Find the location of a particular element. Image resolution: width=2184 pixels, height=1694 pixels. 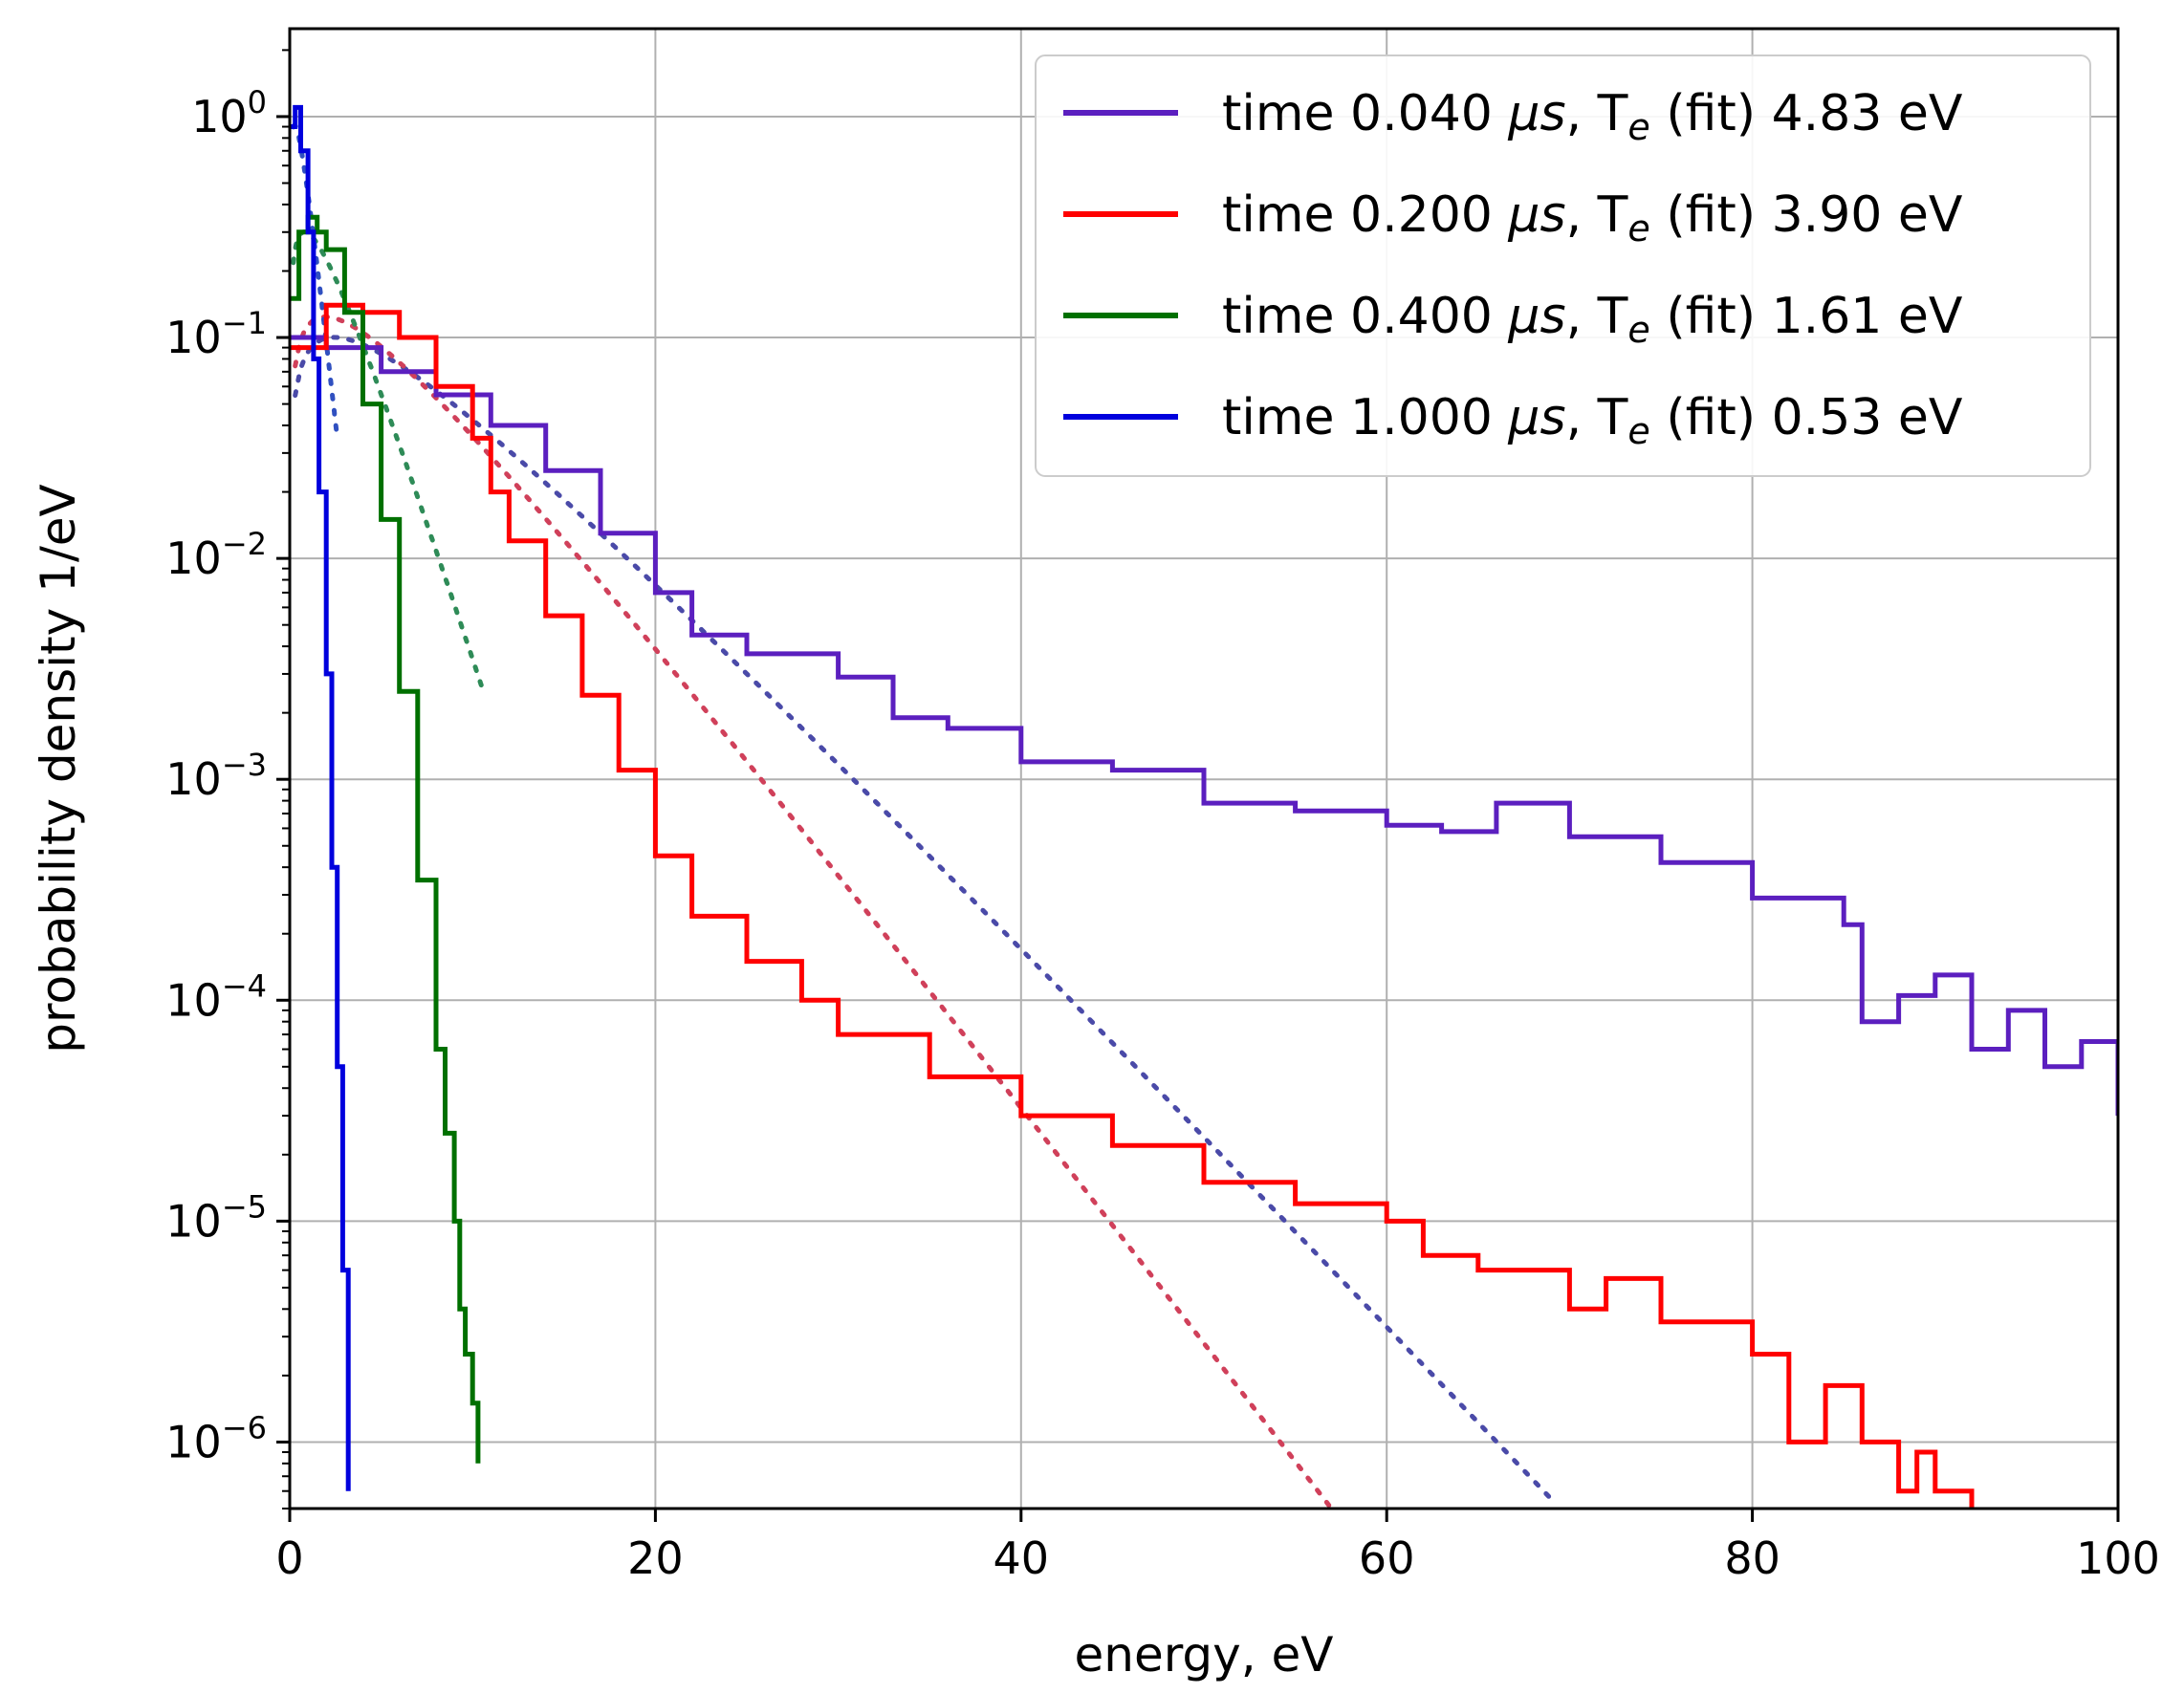

y-tick-label: 10⁻² is located at coordinates (216, 555).